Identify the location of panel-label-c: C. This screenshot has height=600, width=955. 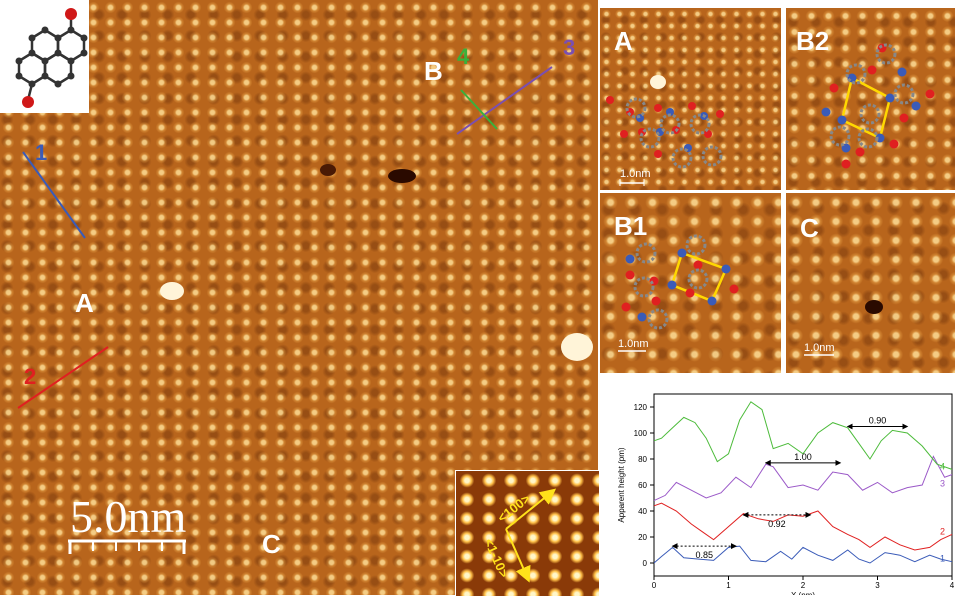
(809, 228).